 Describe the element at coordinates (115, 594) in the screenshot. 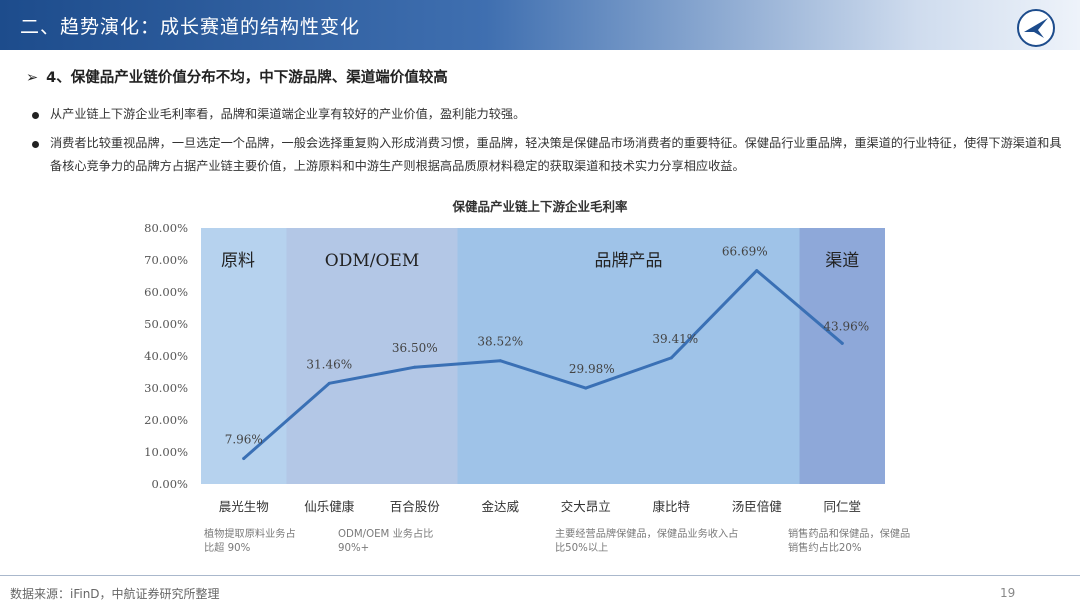

I see `data-source: 数据来源：iFinD，中航证券研究所整理` at that location.